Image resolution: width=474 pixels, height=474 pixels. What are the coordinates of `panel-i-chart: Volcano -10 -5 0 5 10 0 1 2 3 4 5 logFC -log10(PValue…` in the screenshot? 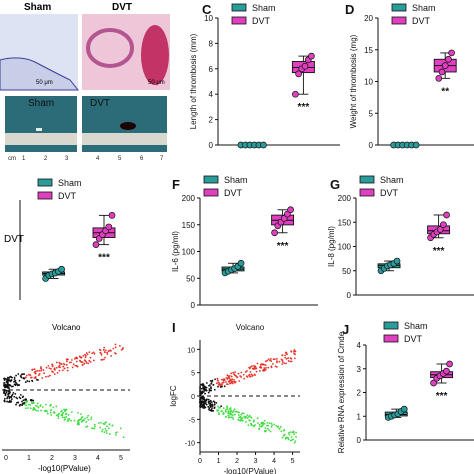 It's located at (234, 398).